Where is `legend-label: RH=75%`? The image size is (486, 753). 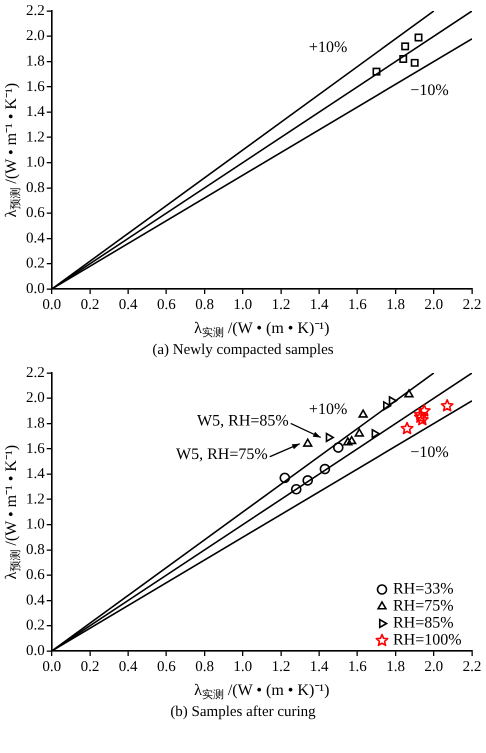 legend-label: RH=75% is located at coordinates (423, 606).